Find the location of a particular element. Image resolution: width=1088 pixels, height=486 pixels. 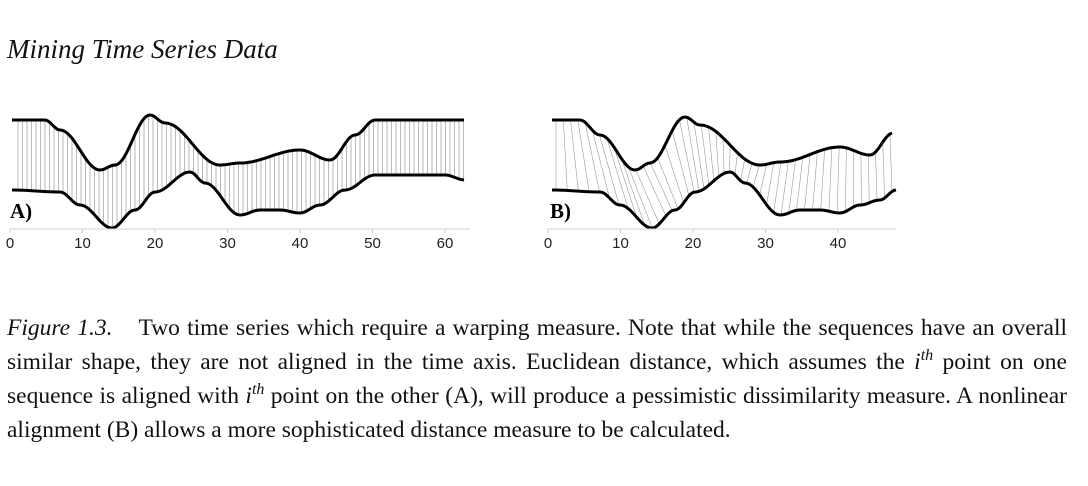

label-backdrop-b is located at coordinates (563, 211).